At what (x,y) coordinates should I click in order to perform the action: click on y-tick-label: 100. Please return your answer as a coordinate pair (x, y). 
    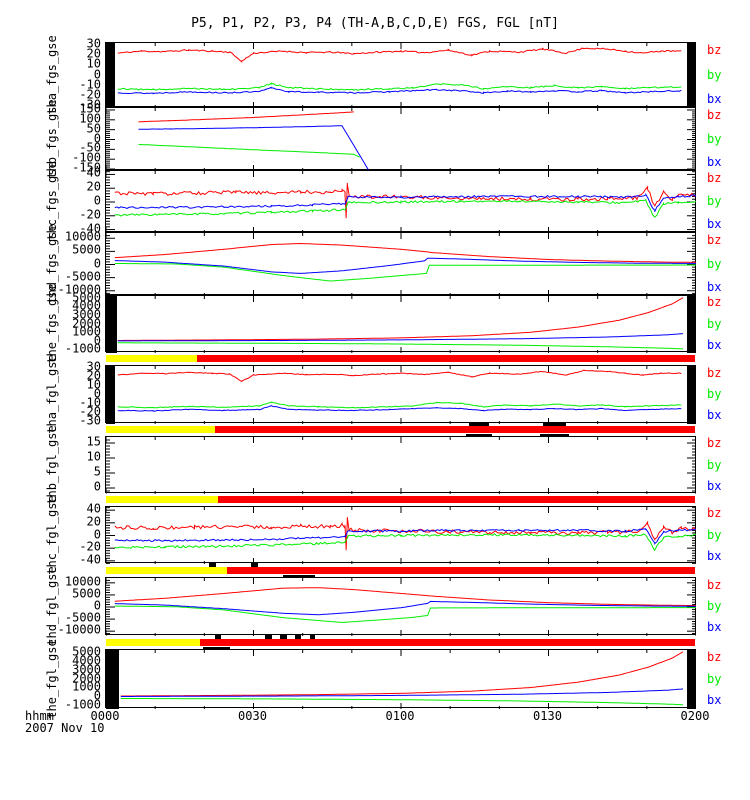
    Looking at the image, I should click on (90, 118).